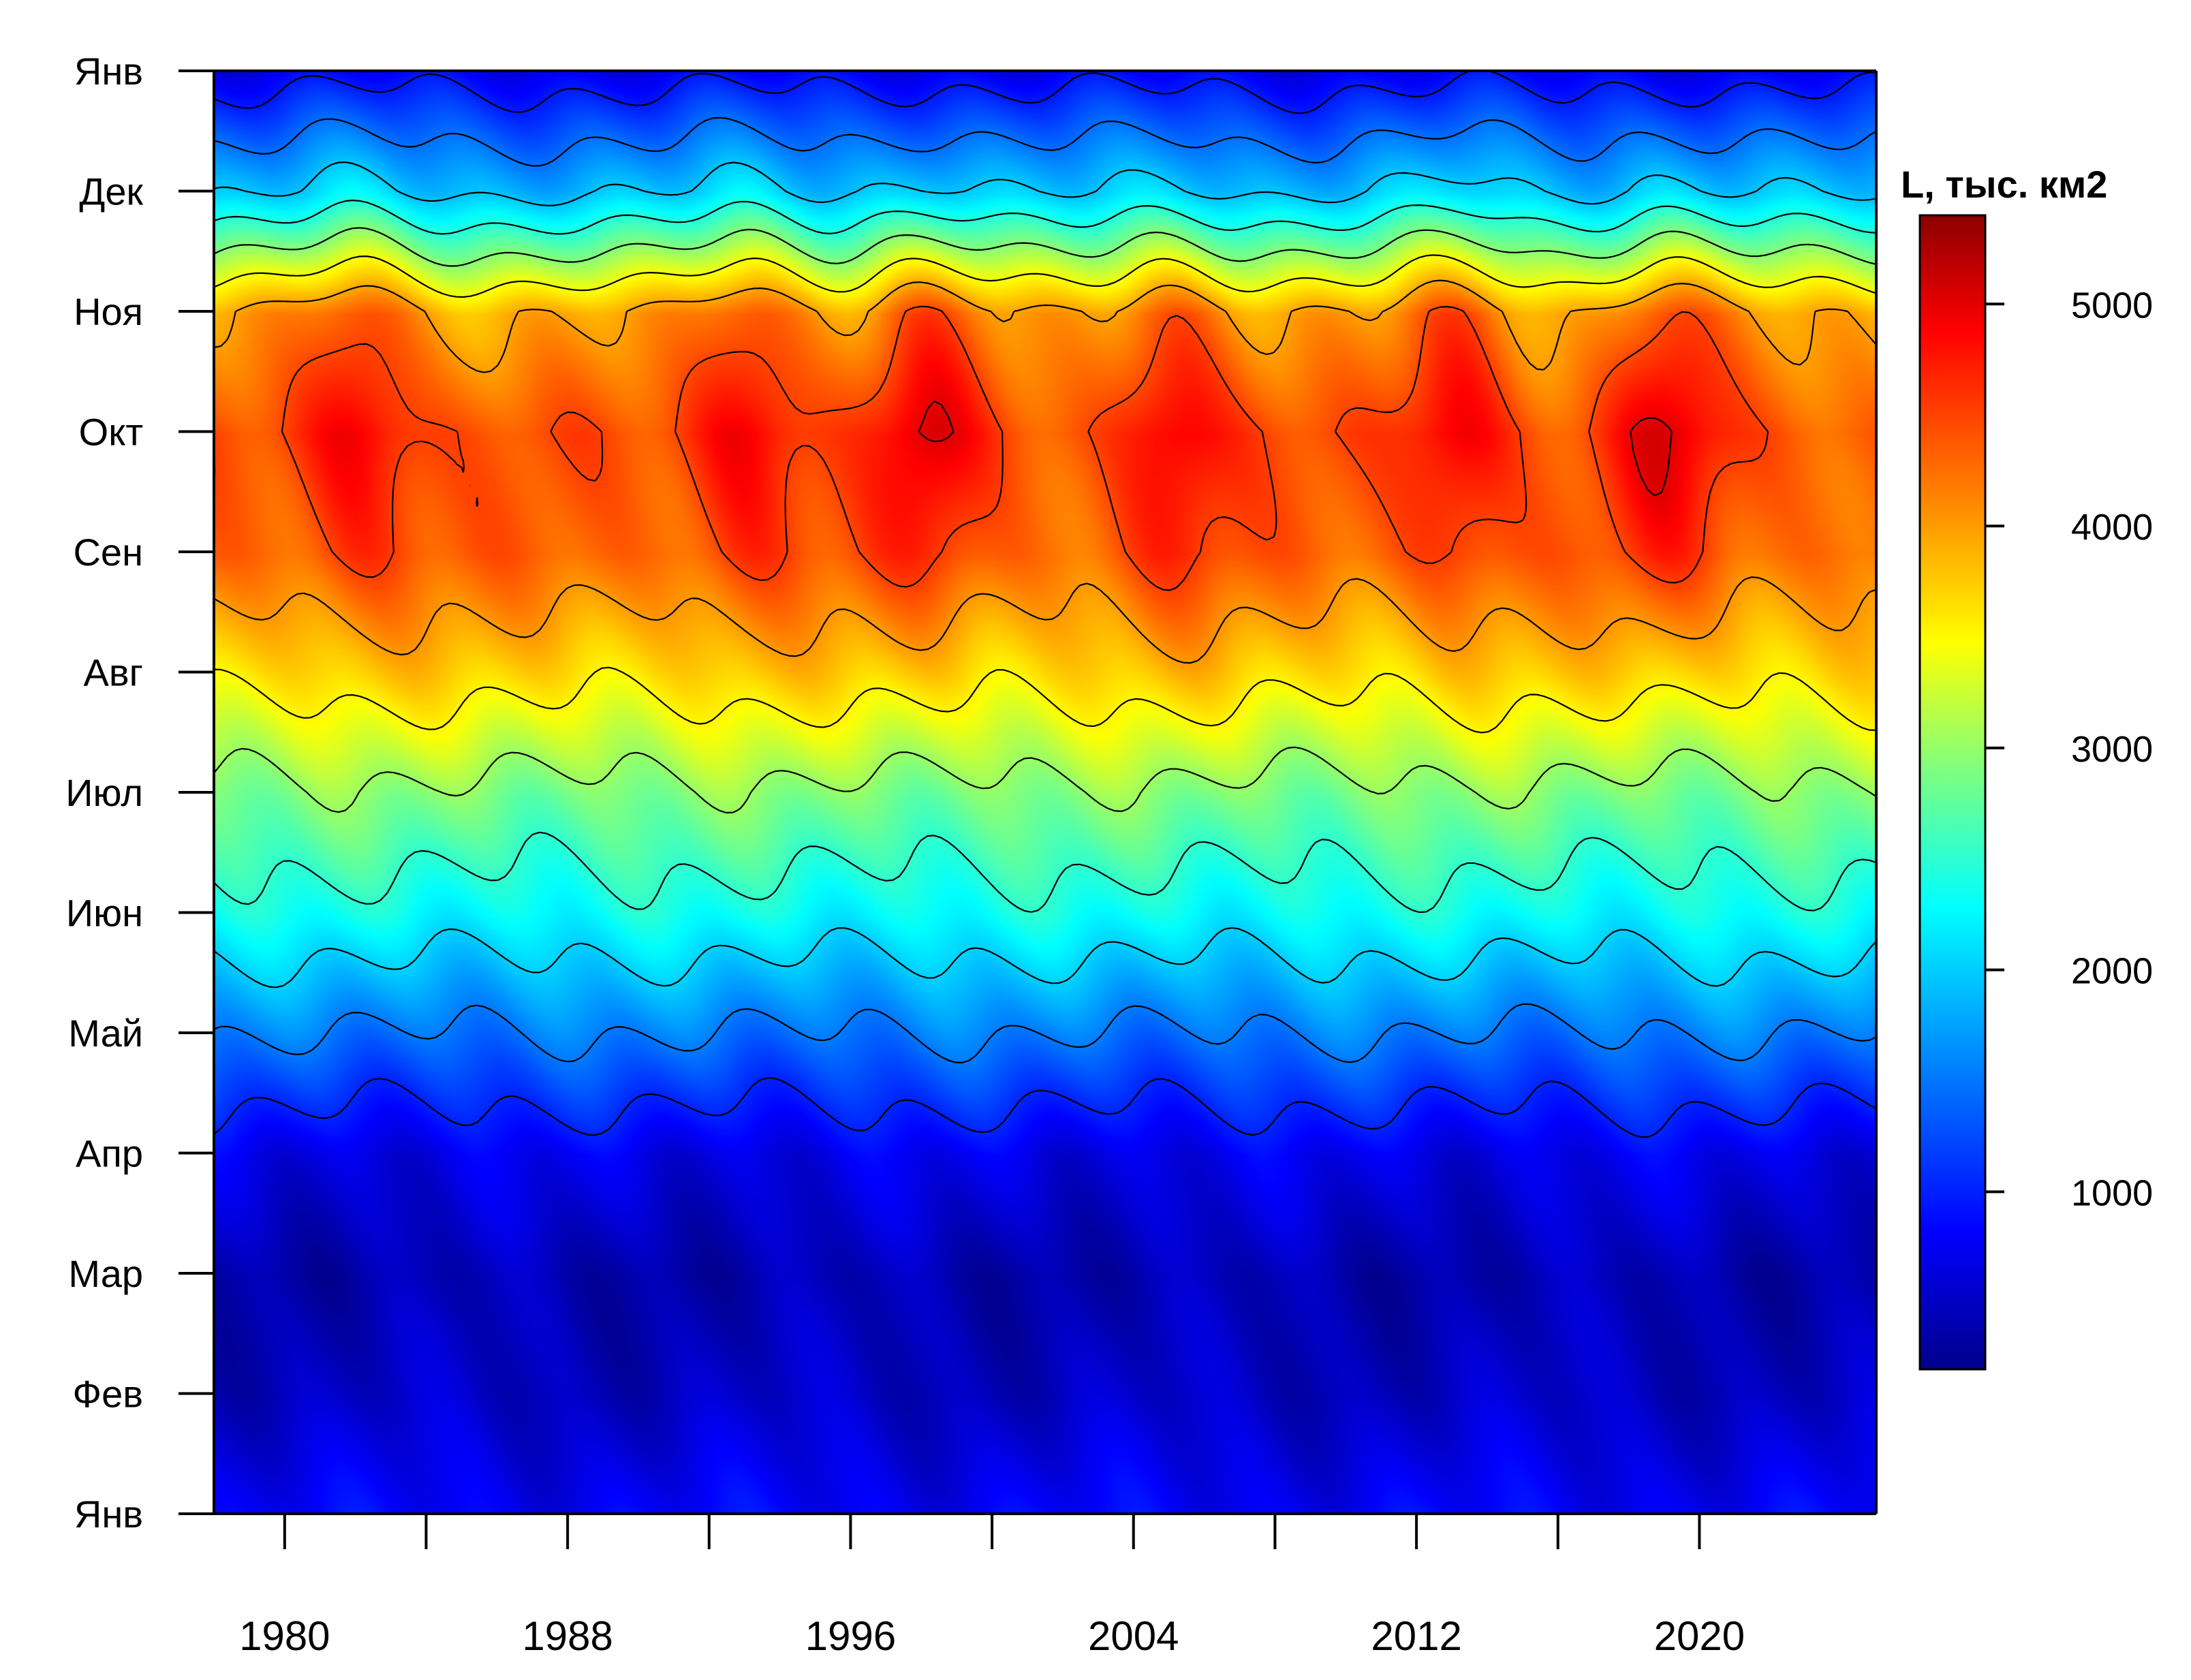 Image resolution: width=2191 pixels, height=1680 pixels. What do you see at coordinates (108, 311) in the screenshot?
I see `y-tick-label: Ноя` at bounding box center [108, 311].